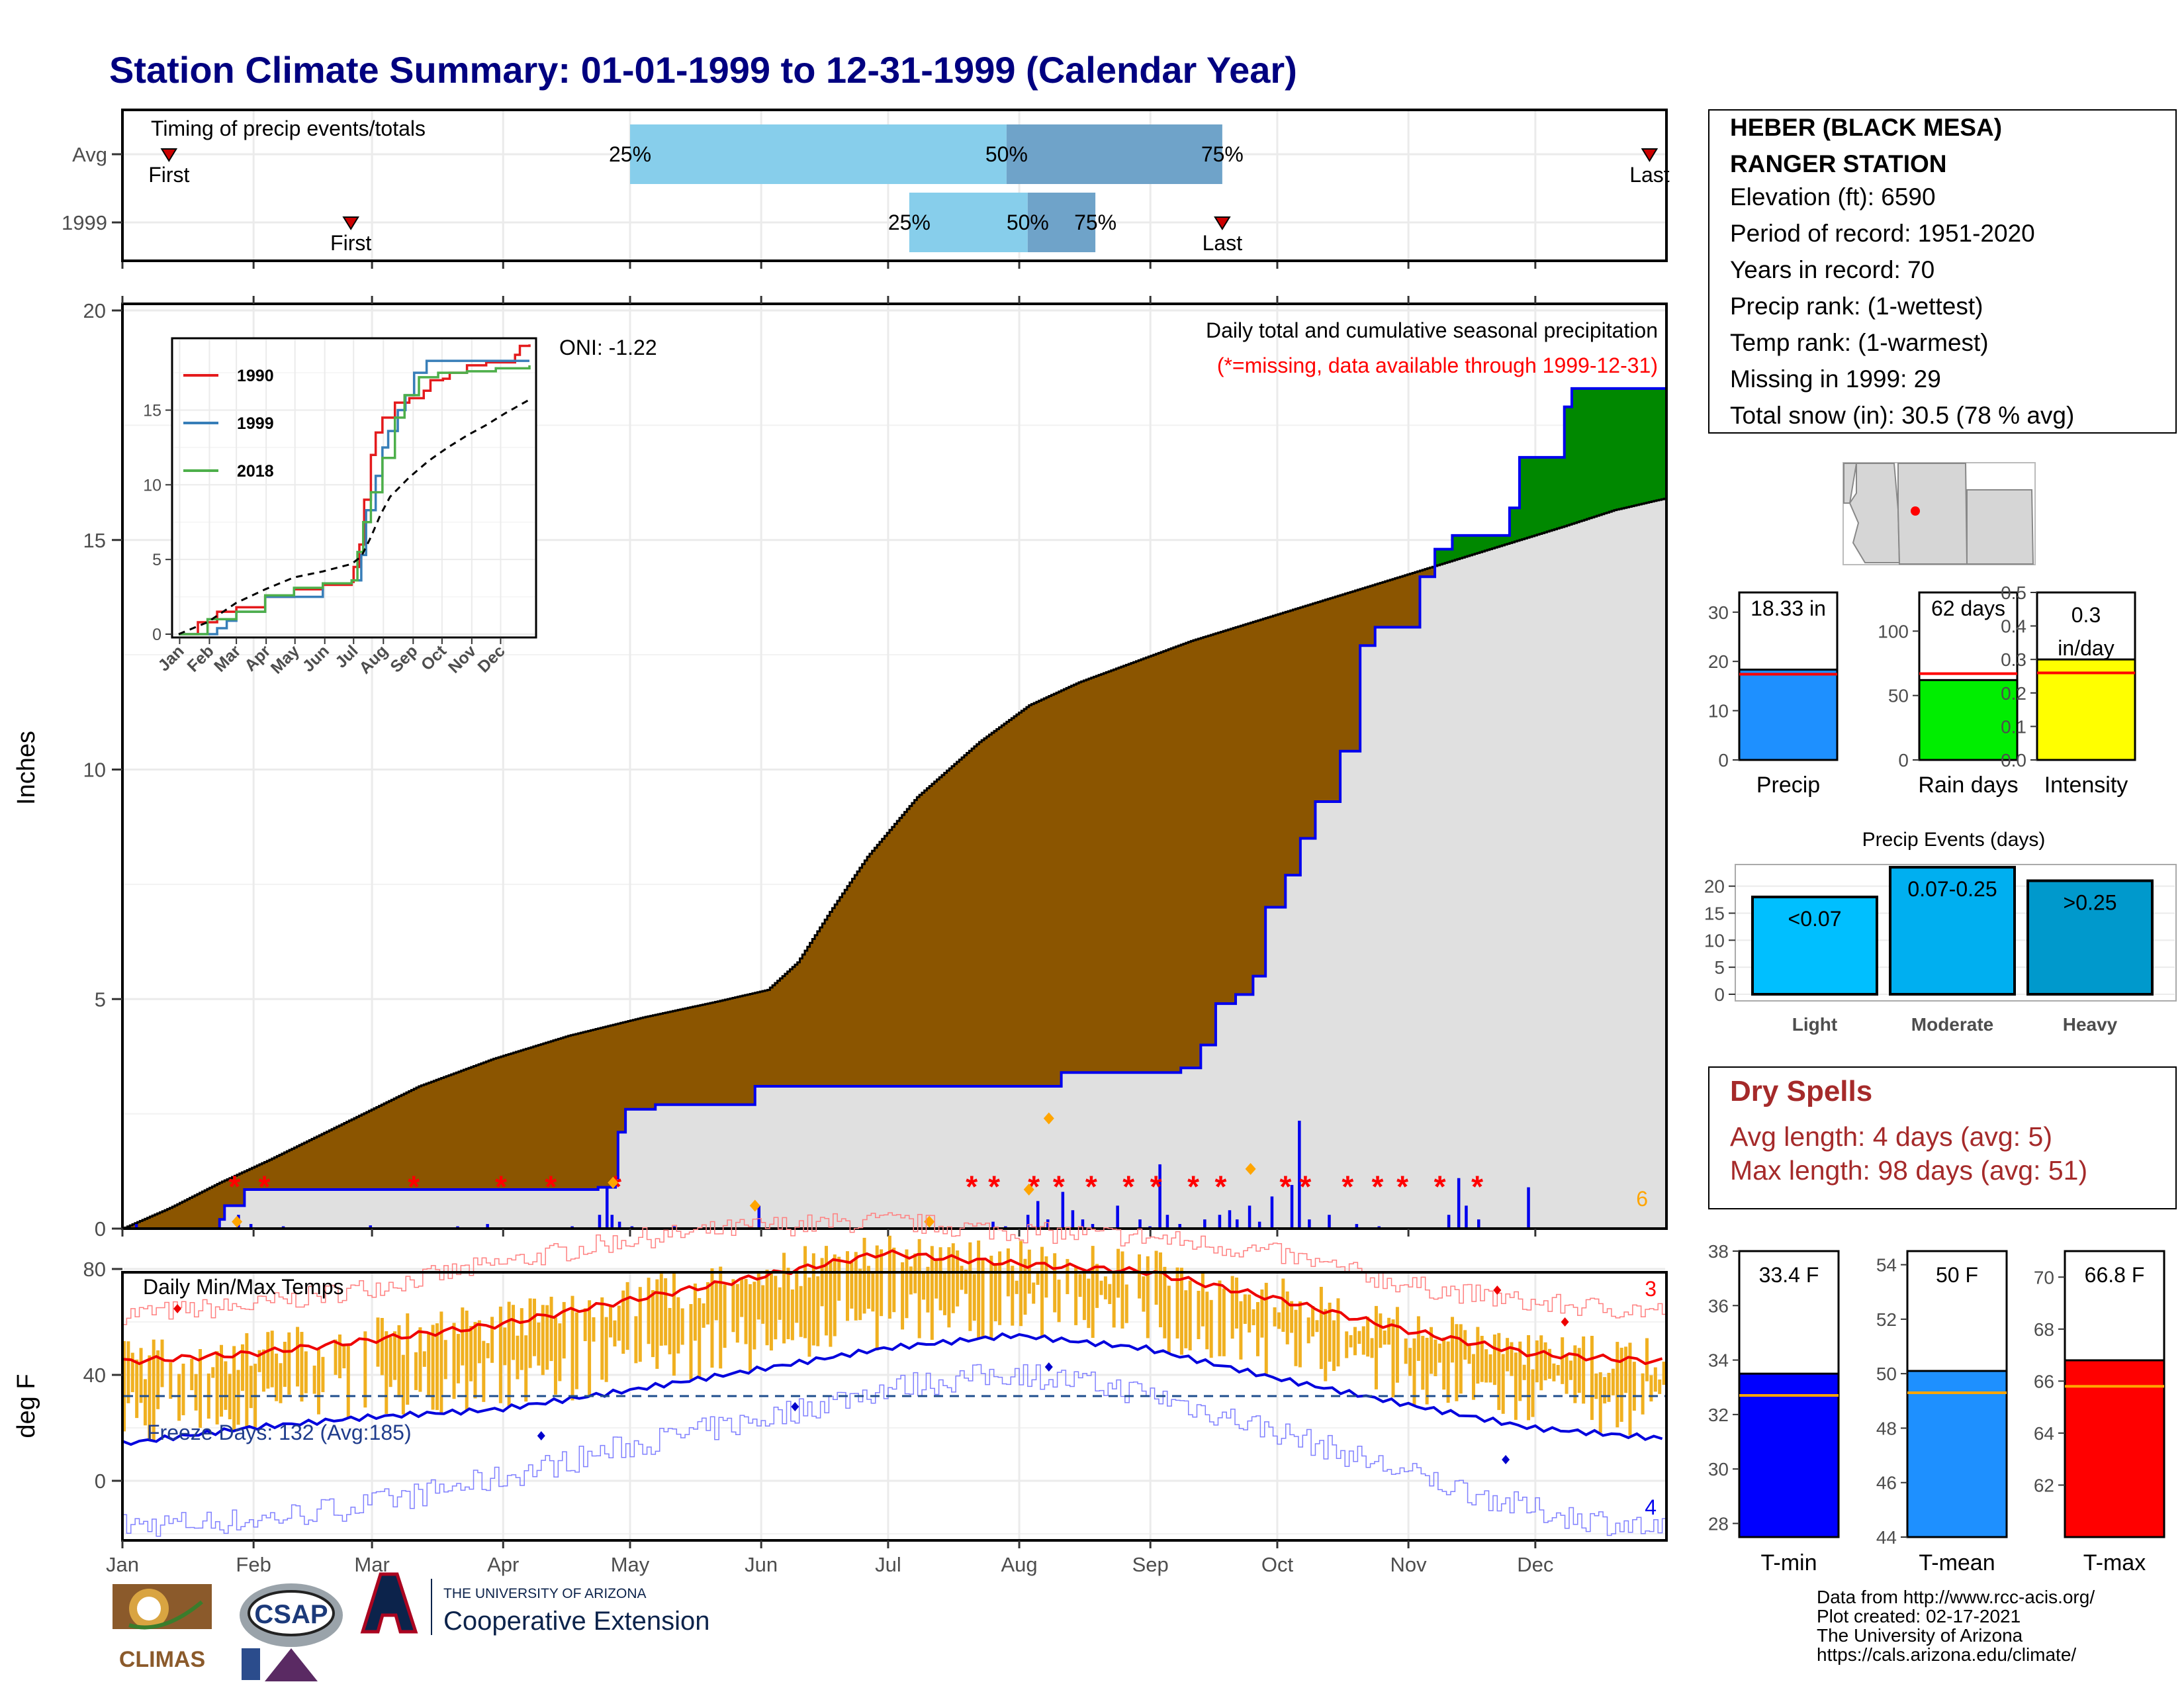 The image size is (2184, 1688). Describe the element at coordinates (100, 1229) in the screenshot. I see `precip-y-tick-label: 0` at that location.